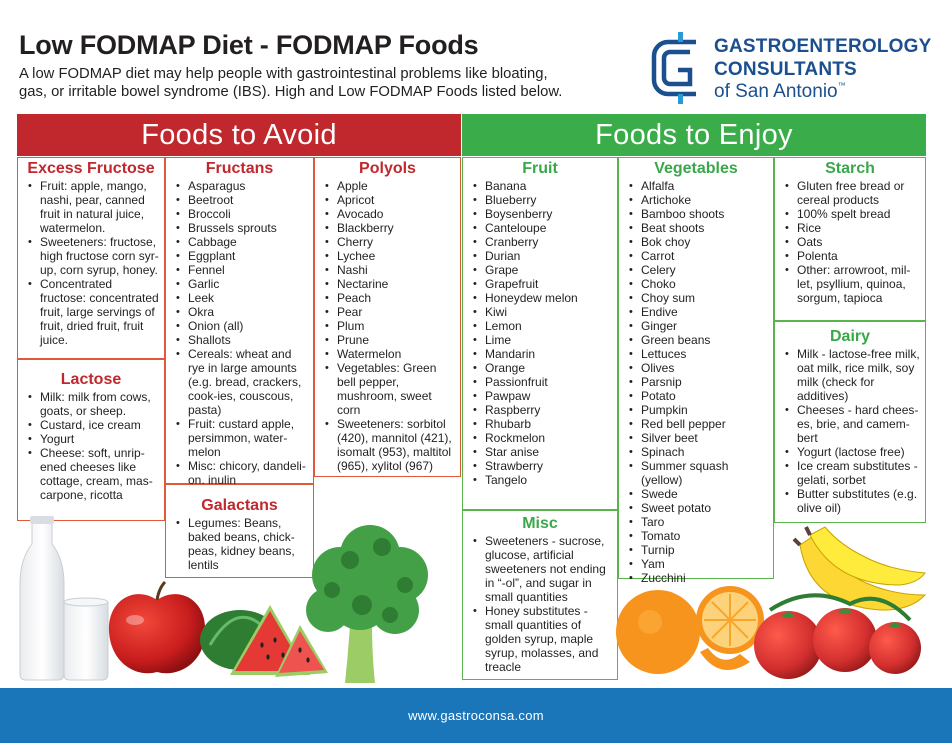 The height and width of the screenshot is (743, 952). What do you see at coordinates (388, 242) in the screenshot?
I see `list-item: Cherry` at bounding box center [388, 242].